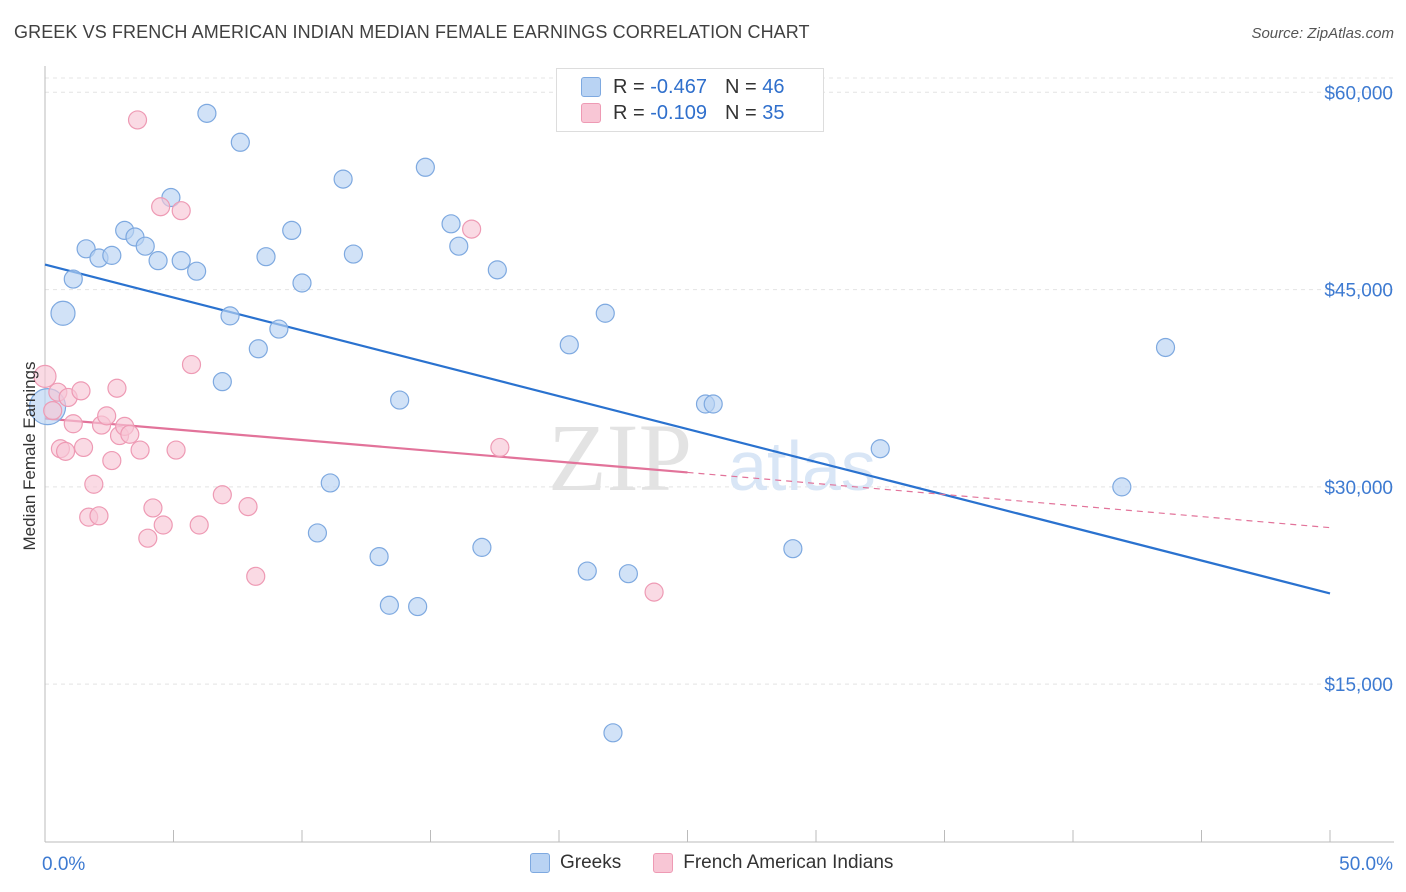 The height and width of the screenshot is (892, 1406). Describe the element at coordinates (591, 87) in the screenshot. I see `greeks-swatch` at that location.